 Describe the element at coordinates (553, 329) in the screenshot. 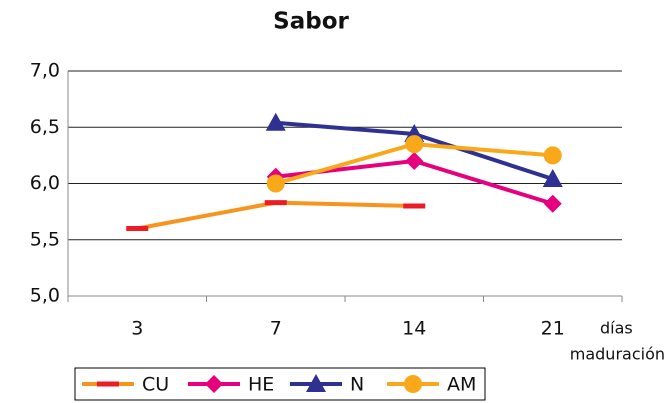

I see `x-tick-label: 21` at that location.